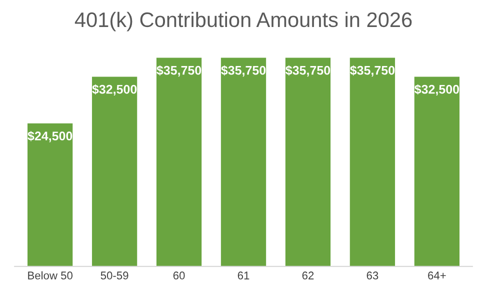  I want to click on x-tick-label: 61, so click(244, 276).